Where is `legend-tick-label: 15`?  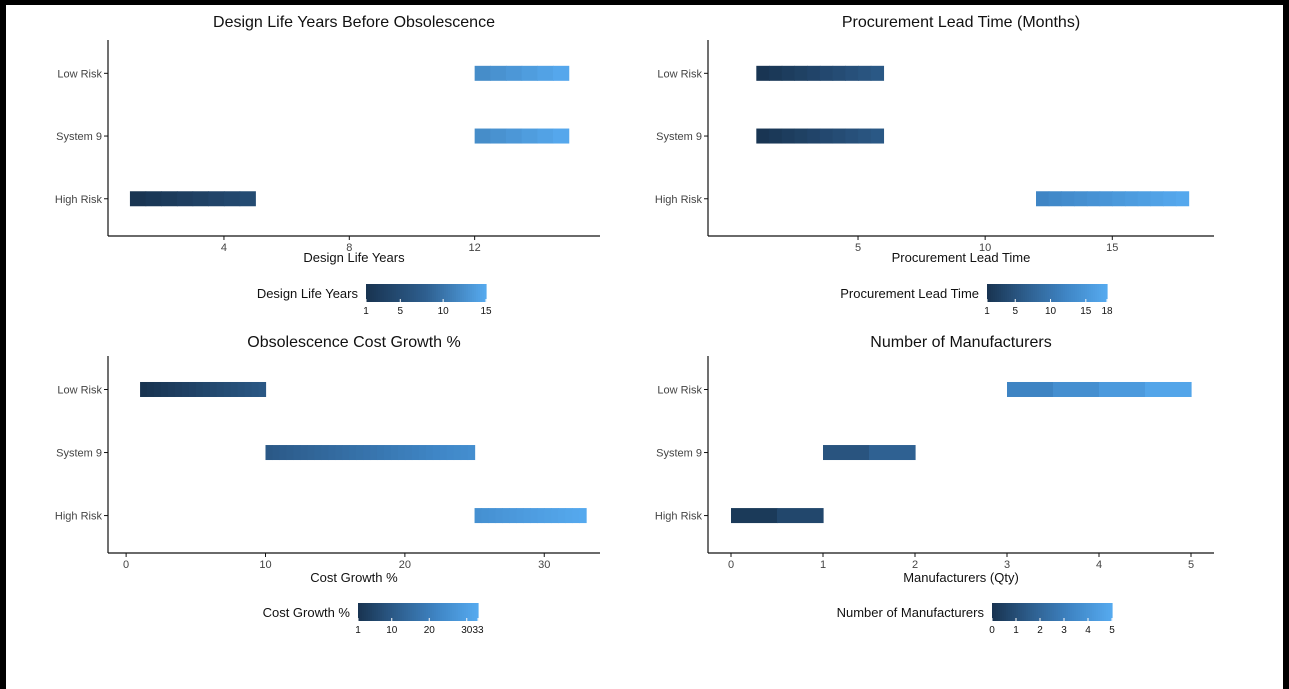 legend-tick-label: 15 is located at coordinates (486, 311).